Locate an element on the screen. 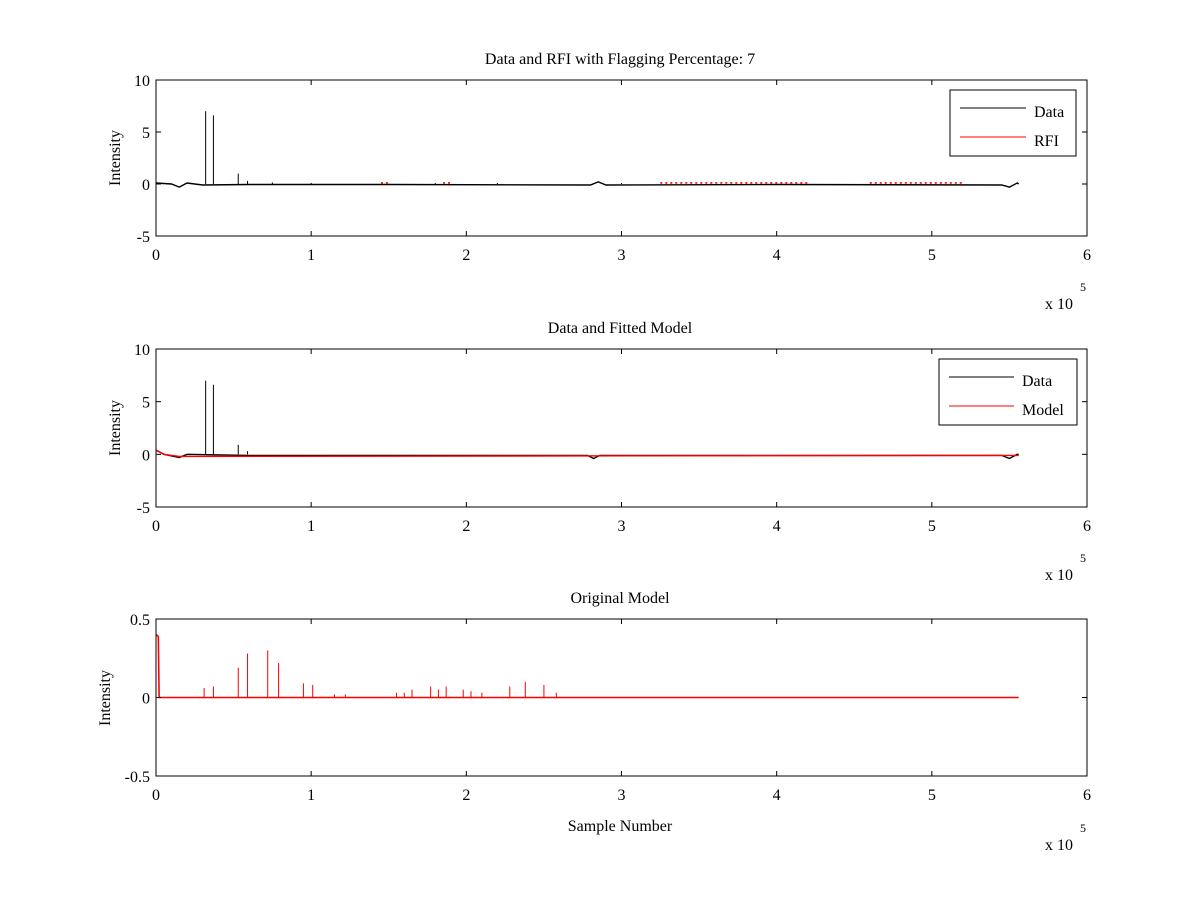 This screenshot has height=900, width=1200. plot-3-series-group is located at coordinates (587, 666).